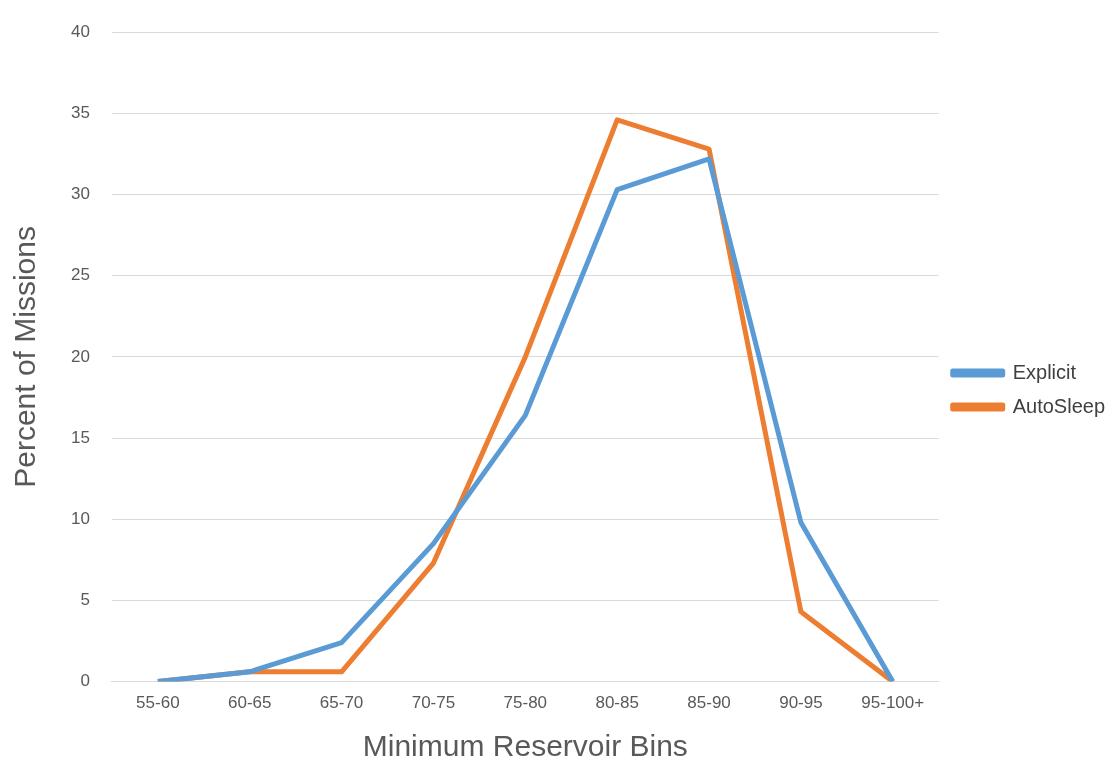 Image resolution: width=1120 pixels, height=775 pixels. I want to click on x-tick-label: 70-75, so click(433, 703).